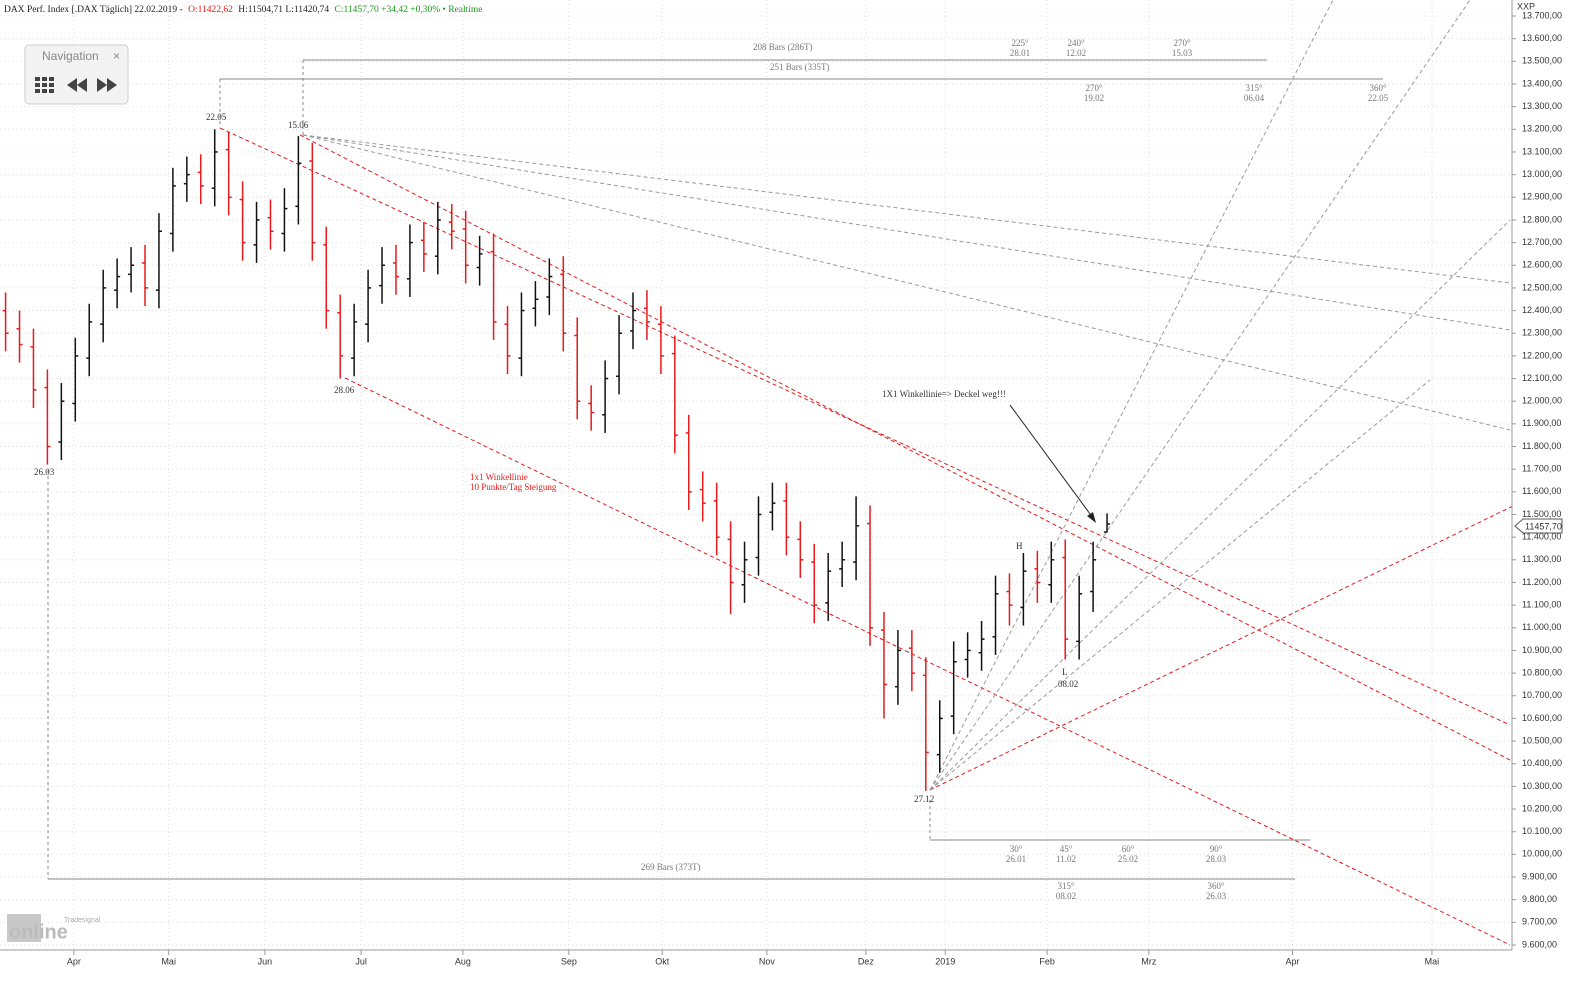 This screenshot has width=1596, height=988. I want to click on y-tick-label: 10.200,00, so click(1542, 808).